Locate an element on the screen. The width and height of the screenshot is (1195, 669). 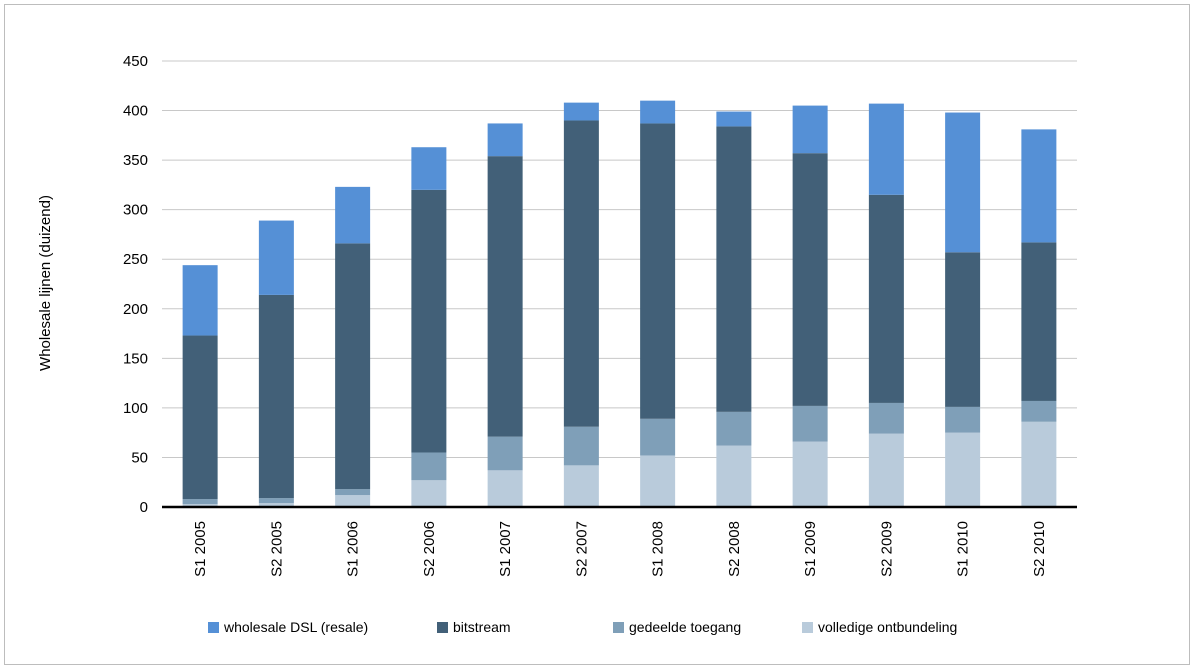
y-tick-label: 50 is located at coordinates (139, 457).